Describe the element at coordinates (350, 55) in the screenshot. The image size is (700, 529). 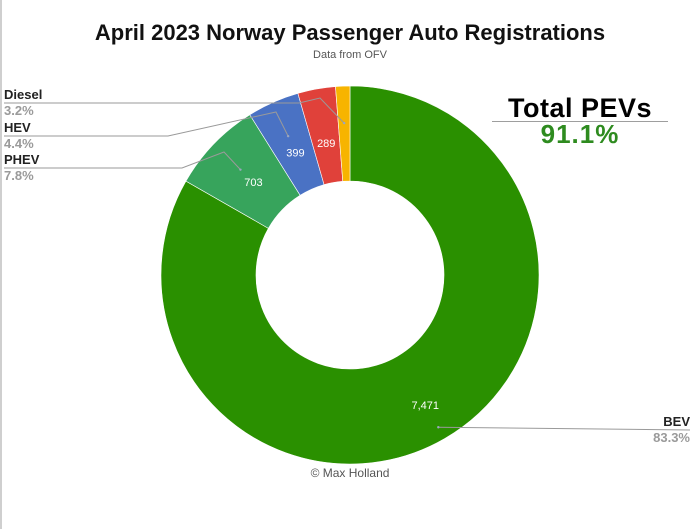
I see `chart-subtitle: Data from OFV` at that location.